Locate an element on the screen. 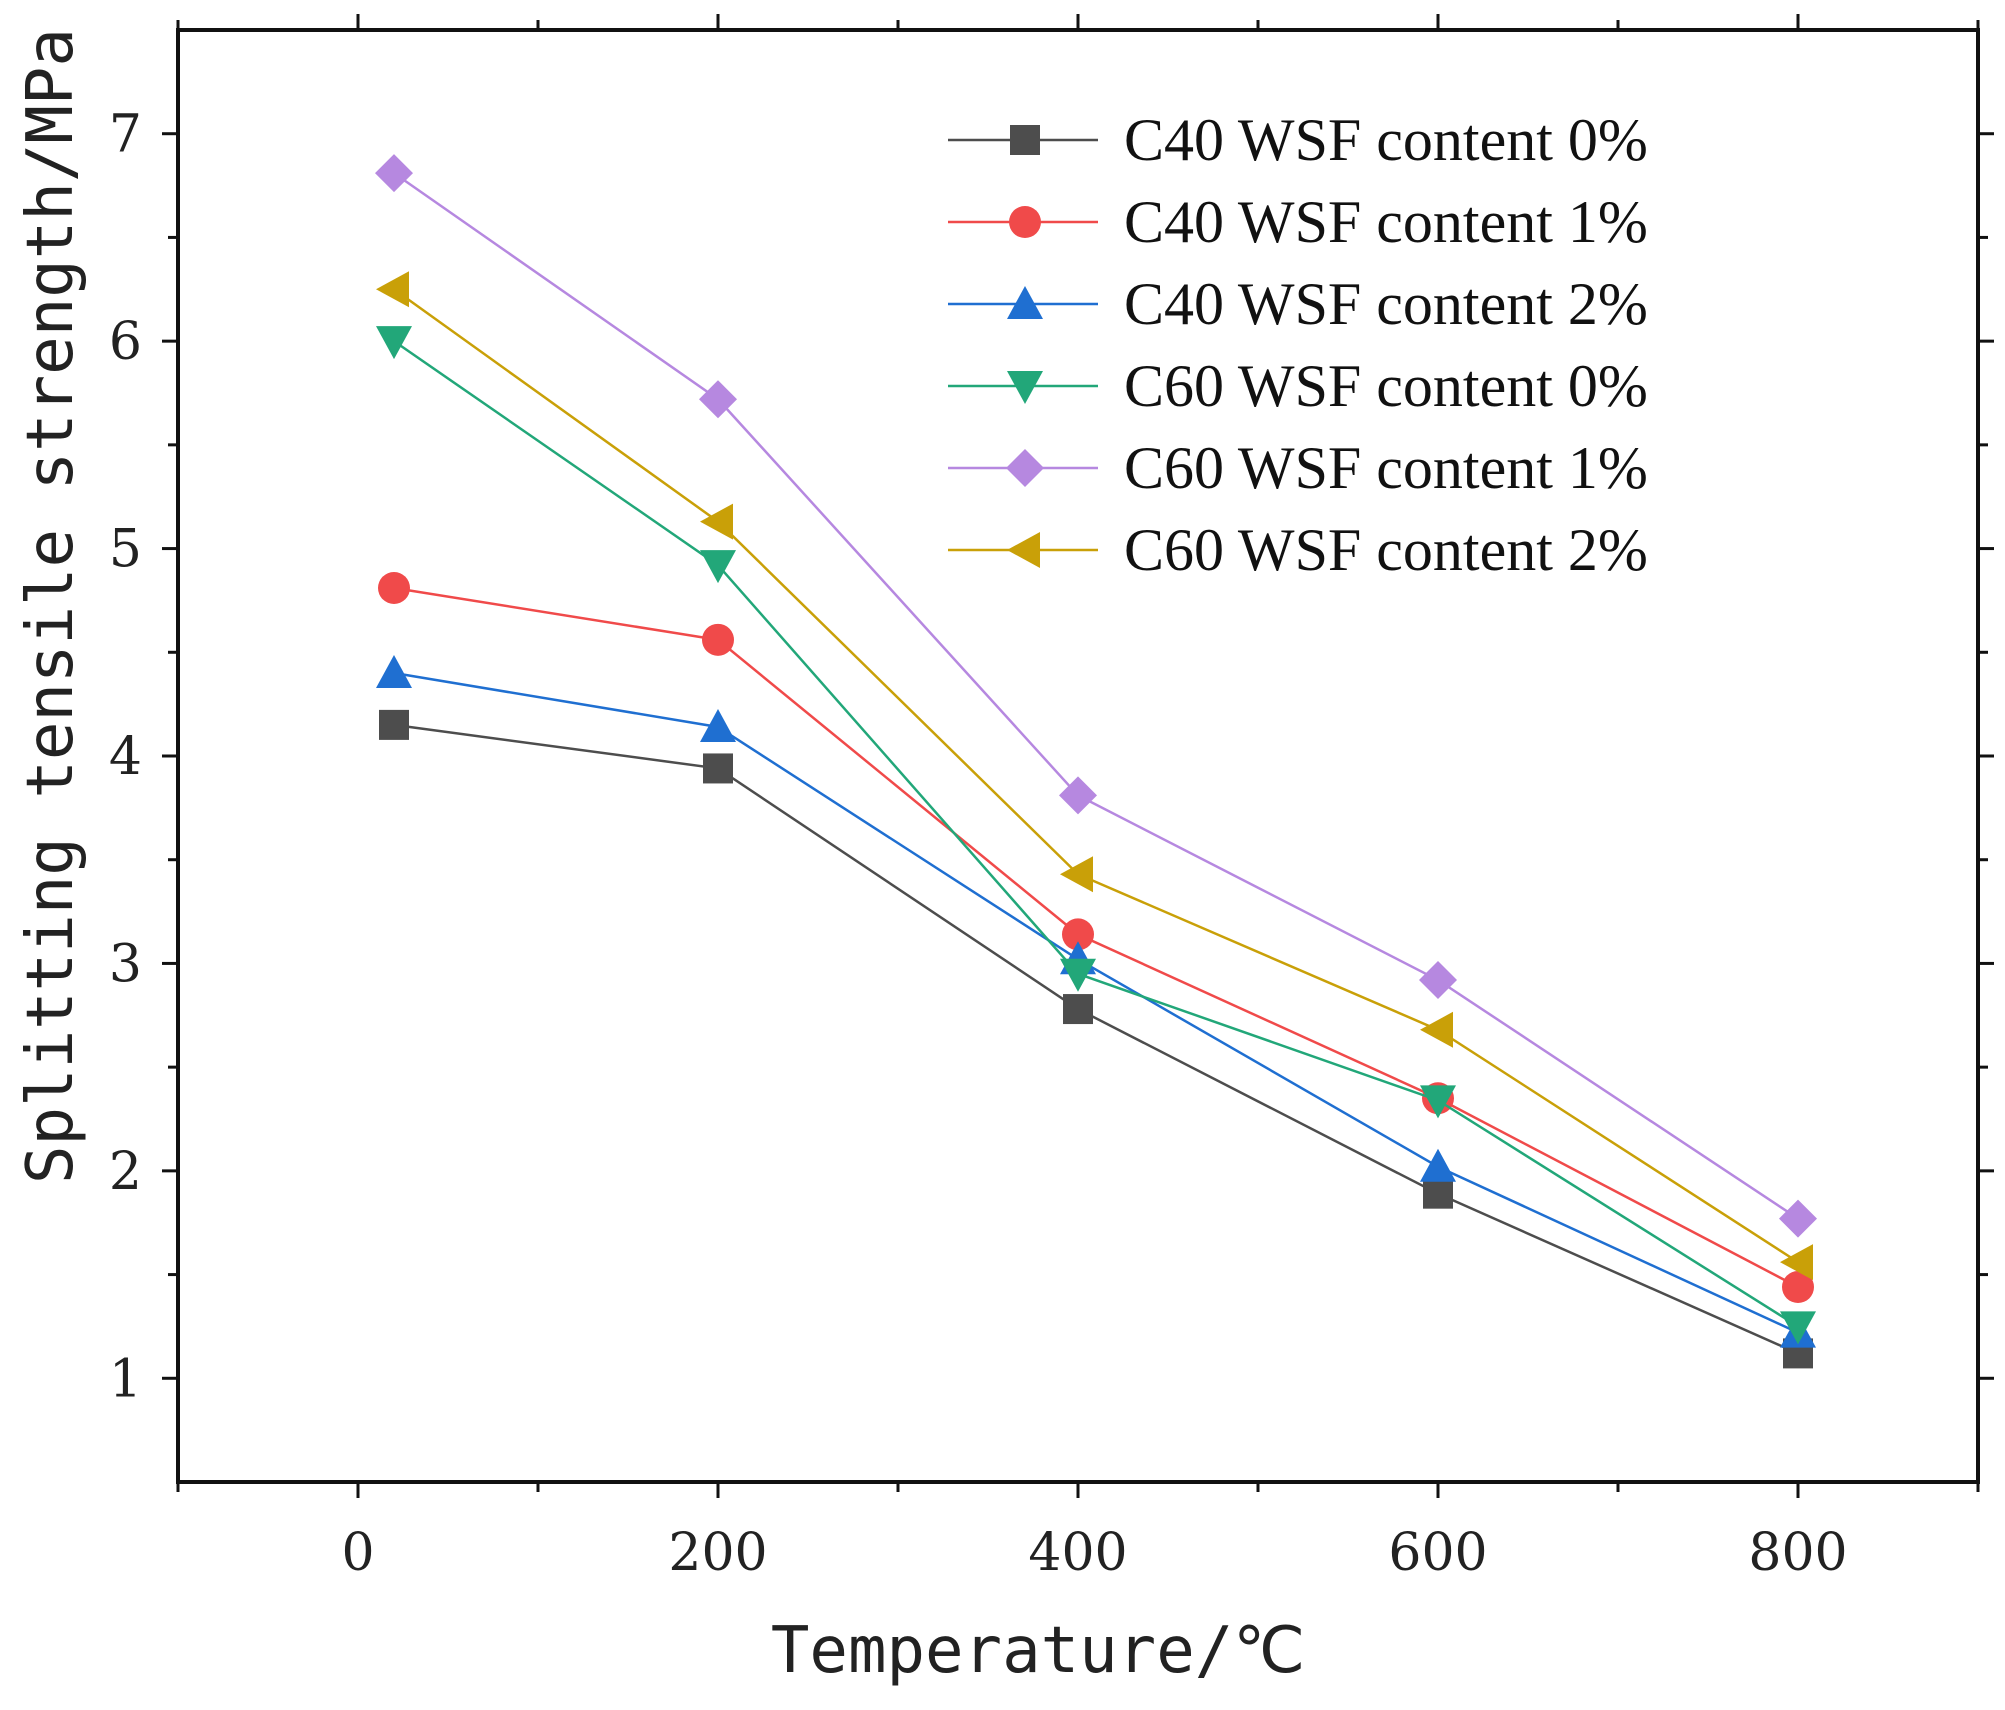  legend-label: C60 WSF content 1% is located at coordinates (1386, 468).